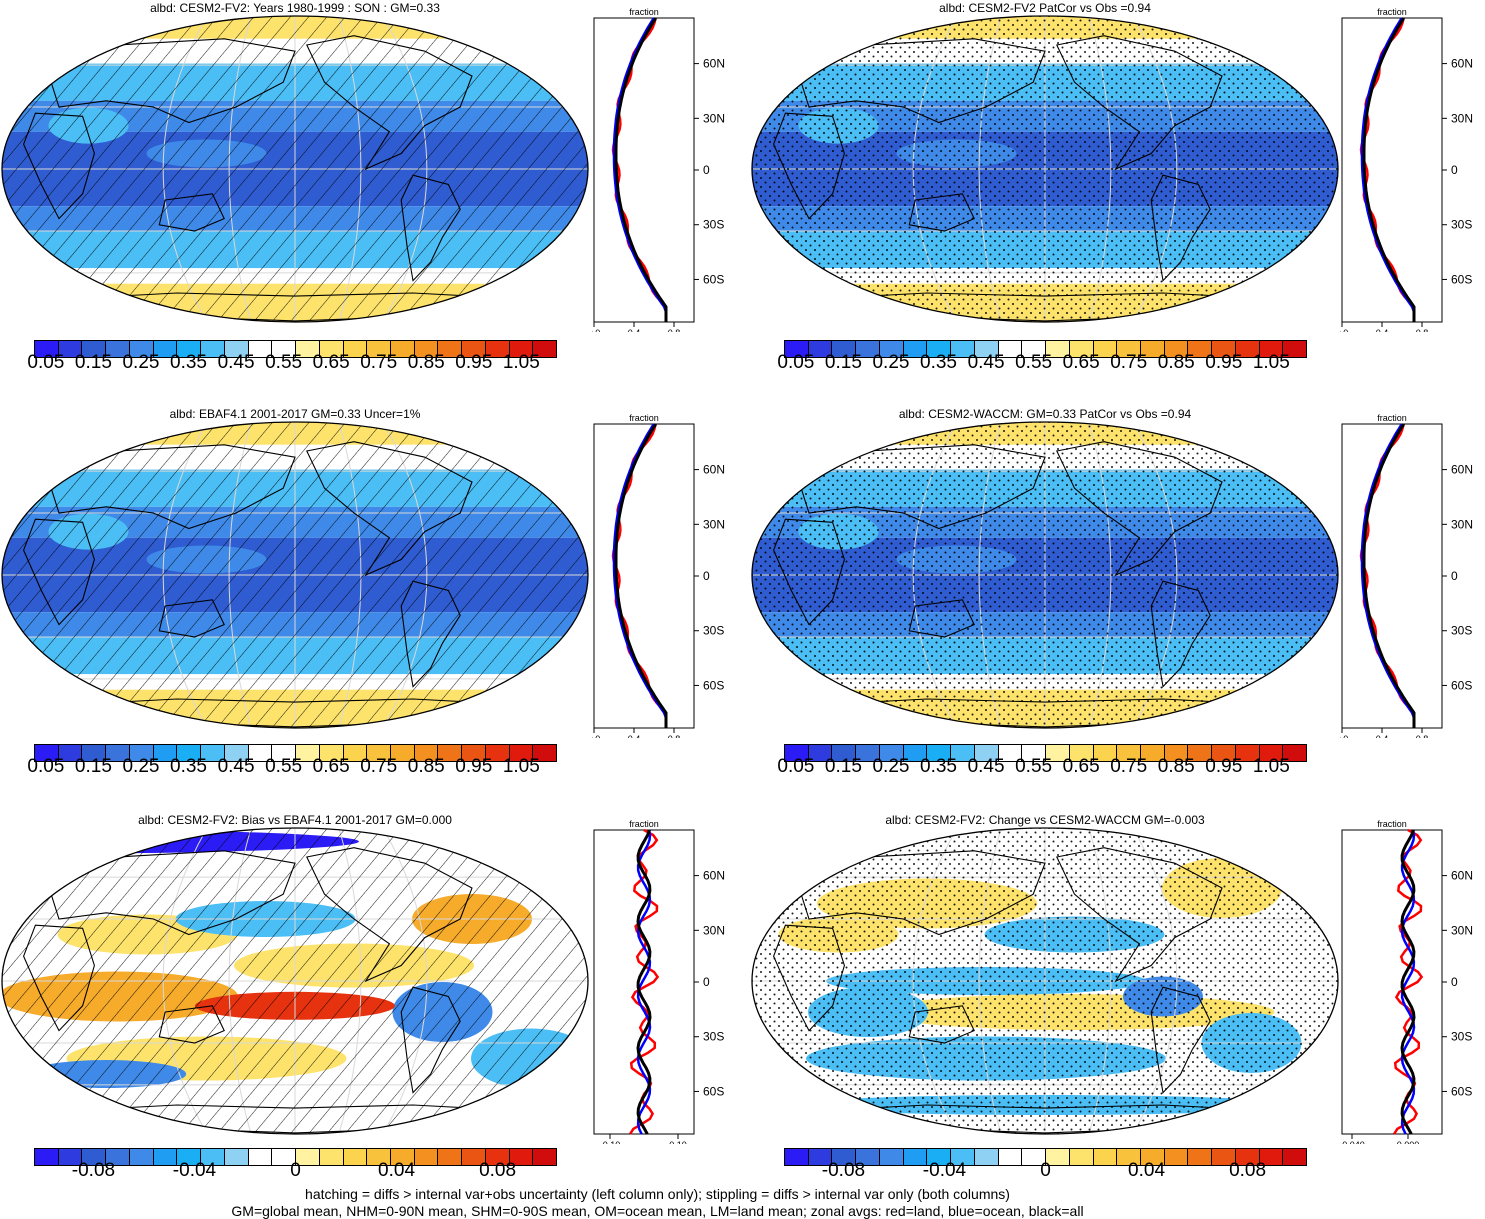  I want to click on colorbar-label: 0.45, so click(986, 362).